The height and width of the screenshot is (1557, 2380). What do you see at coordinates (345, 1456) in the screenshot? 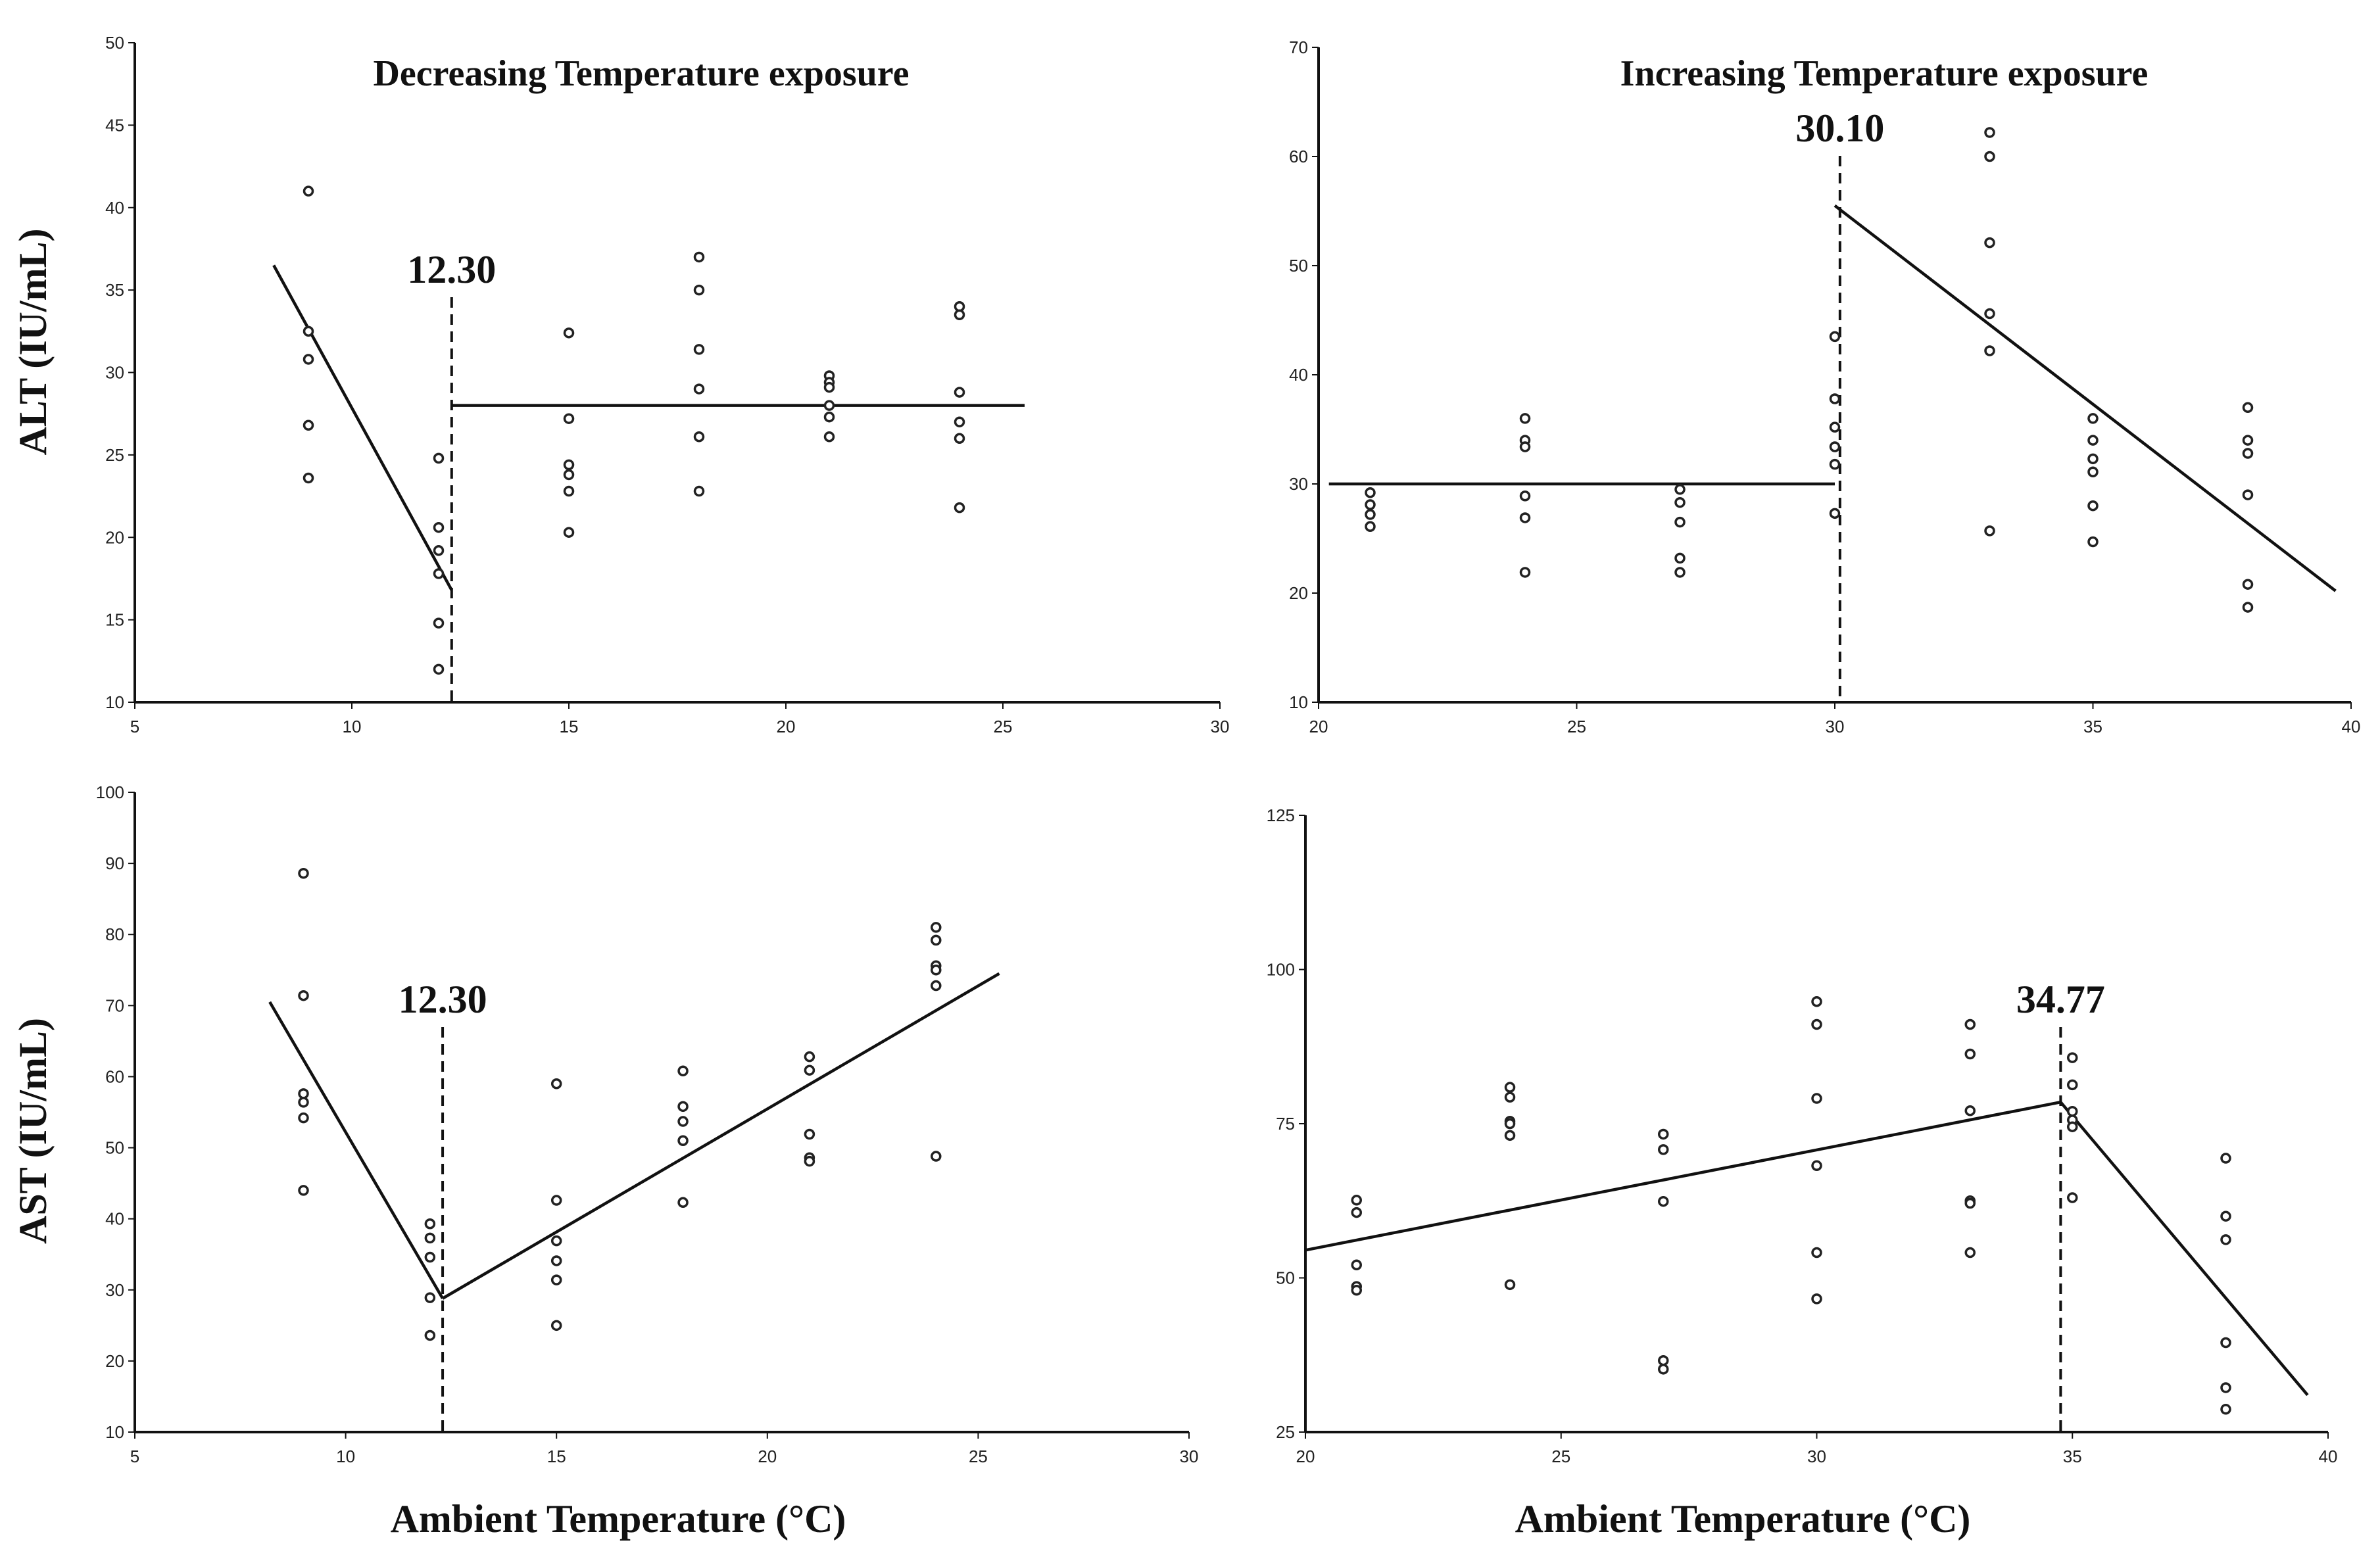
I see `x-tick-label: 10` at bounding box center [345, 1456].